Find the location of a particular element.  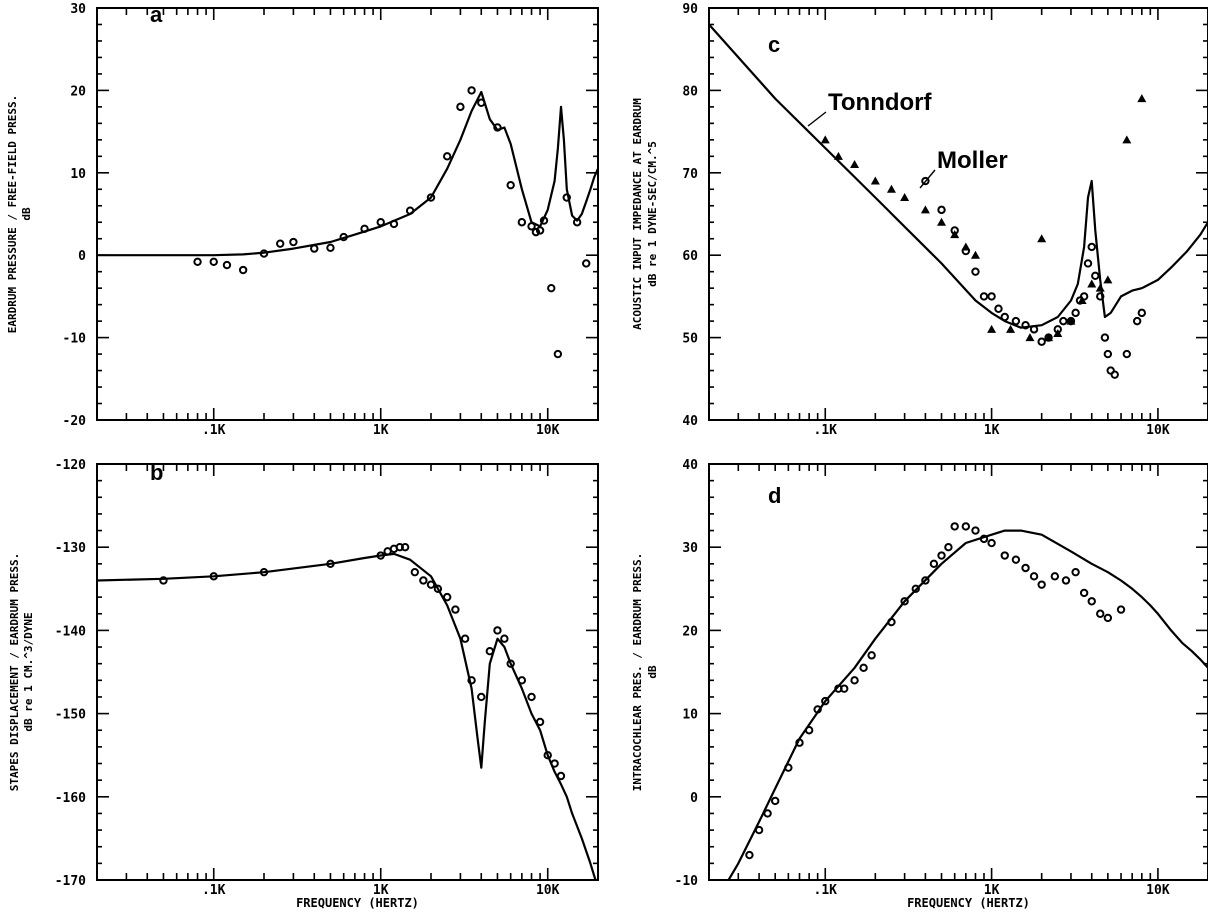

leader-line is located at coordinates (927, 179).